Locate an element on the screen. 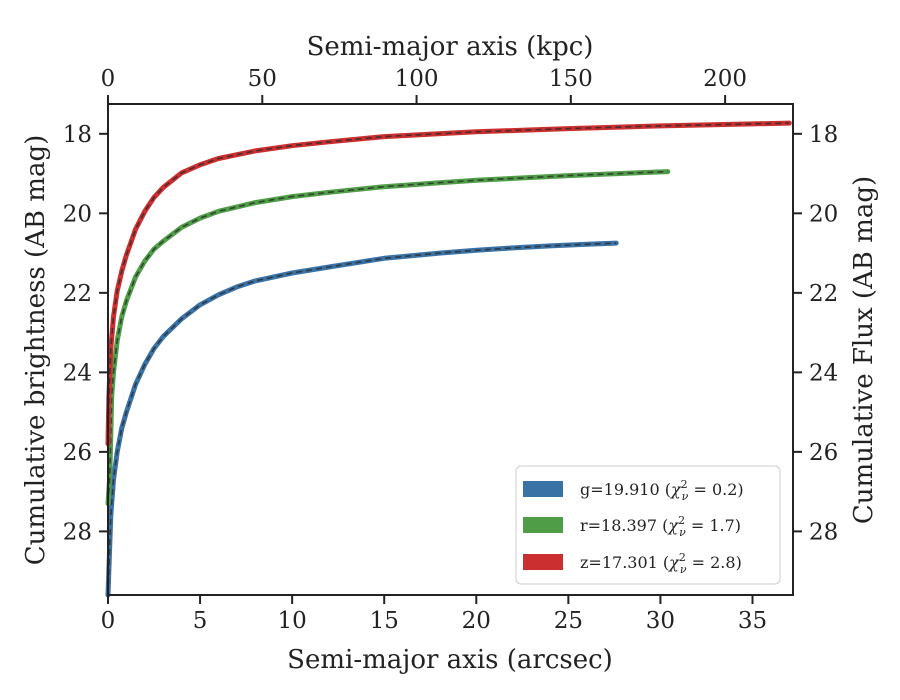  y-axis-title-left: Cumulative brightness (AB mag) is located at coordinates (36, 350).